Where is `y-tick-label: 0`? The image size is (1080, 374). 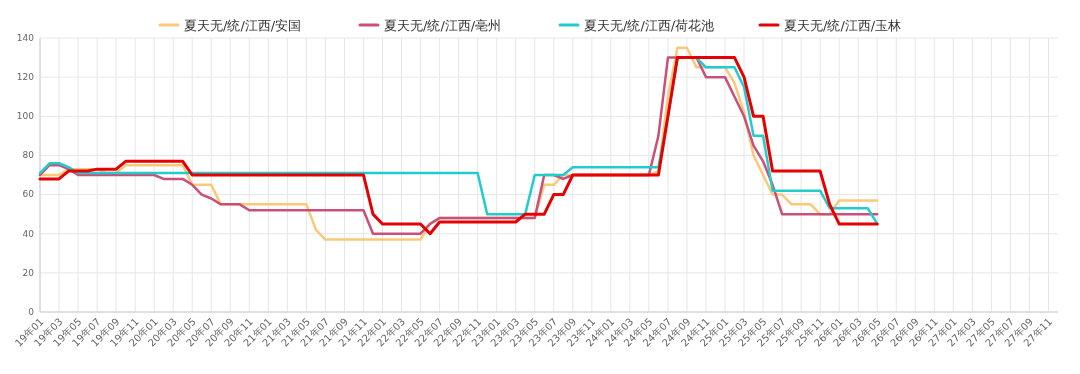
y-tick-label: 0 is located at coordinates (31, 311).